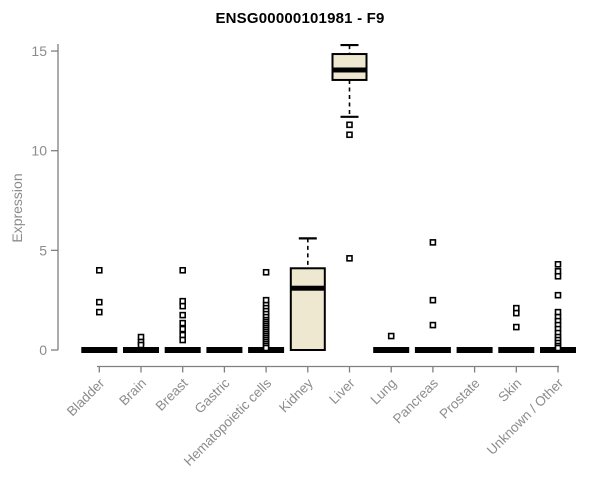 The height and width of the screenshot is (500, 600). I want to click on x-tick-label: Lung, so click(383, 392).